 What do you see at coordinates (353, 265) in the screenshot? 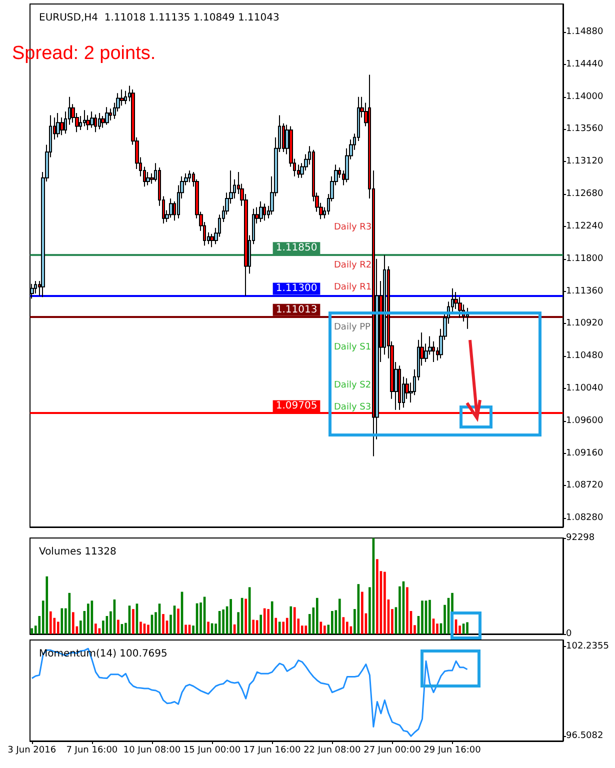
I see `annotation: Daily R2` at bounding box center [353, 265].